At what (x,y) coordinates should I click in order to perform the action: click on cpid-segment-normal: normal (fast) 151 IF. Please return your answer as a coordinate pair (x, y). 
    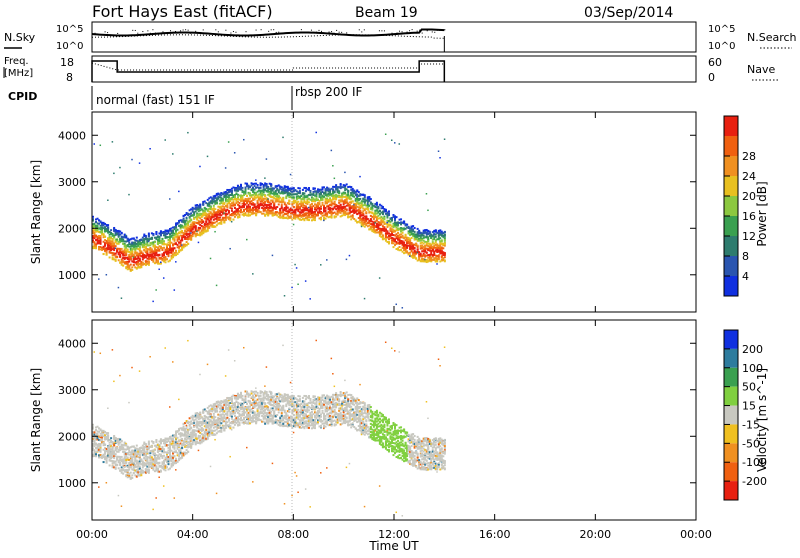
    Looking at the image, I should click on (155, 100).